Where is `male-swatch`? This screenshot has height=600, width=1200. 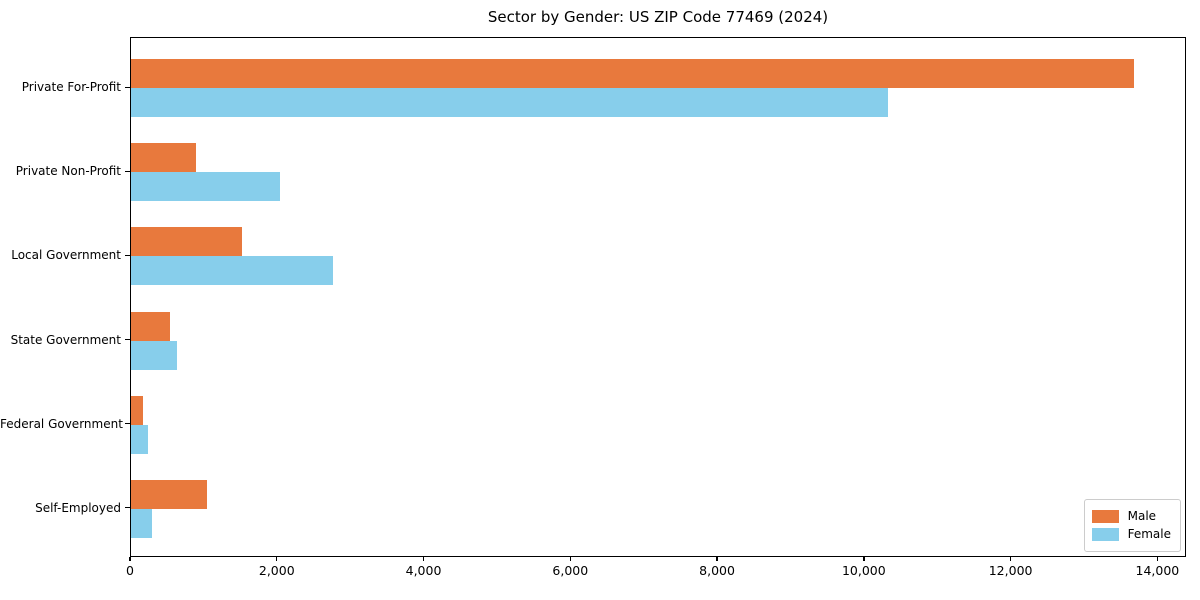
male-swatch is located at coordinates (1105, 516).